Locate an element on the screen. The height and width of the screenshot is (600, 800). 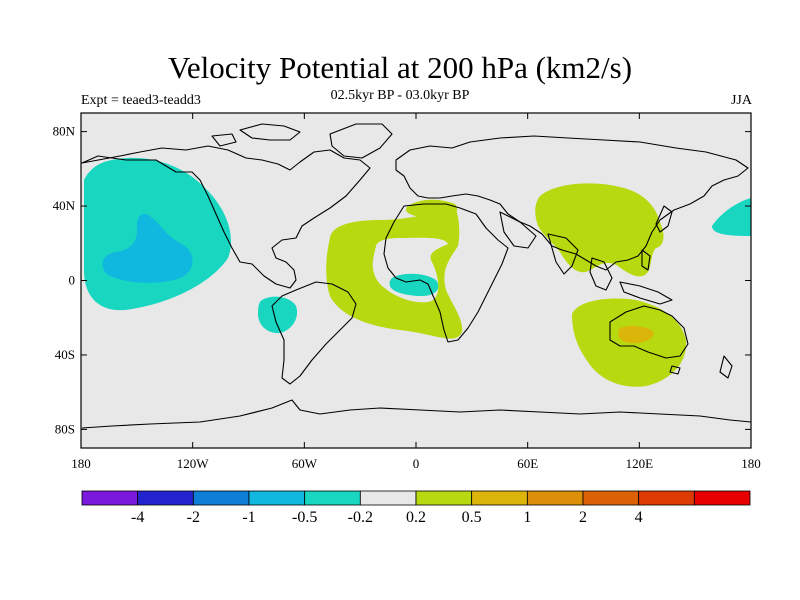
coastline-arctic-islands is located at coordinates (256, 135).